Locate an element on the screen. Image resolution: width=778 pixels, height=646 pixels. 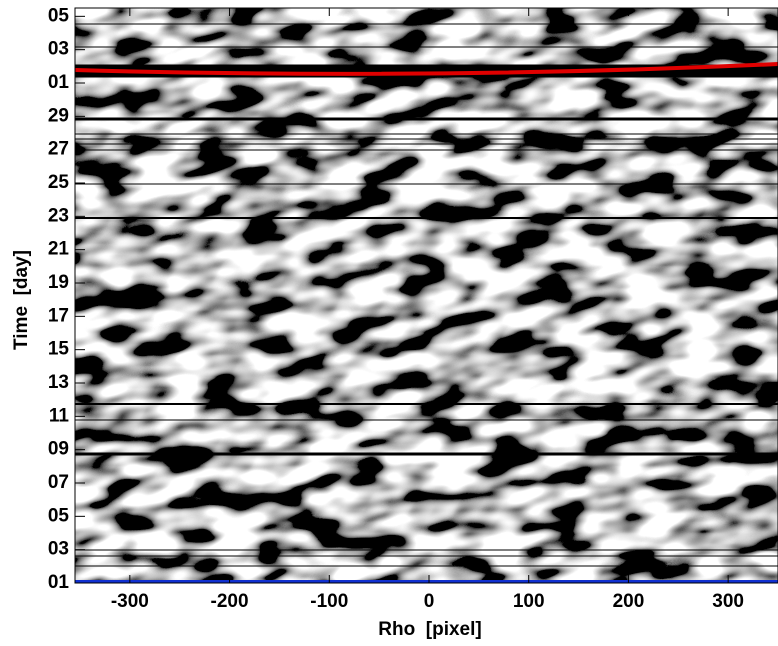
x-tick-label: 0 is located at coordinates (429, 601).